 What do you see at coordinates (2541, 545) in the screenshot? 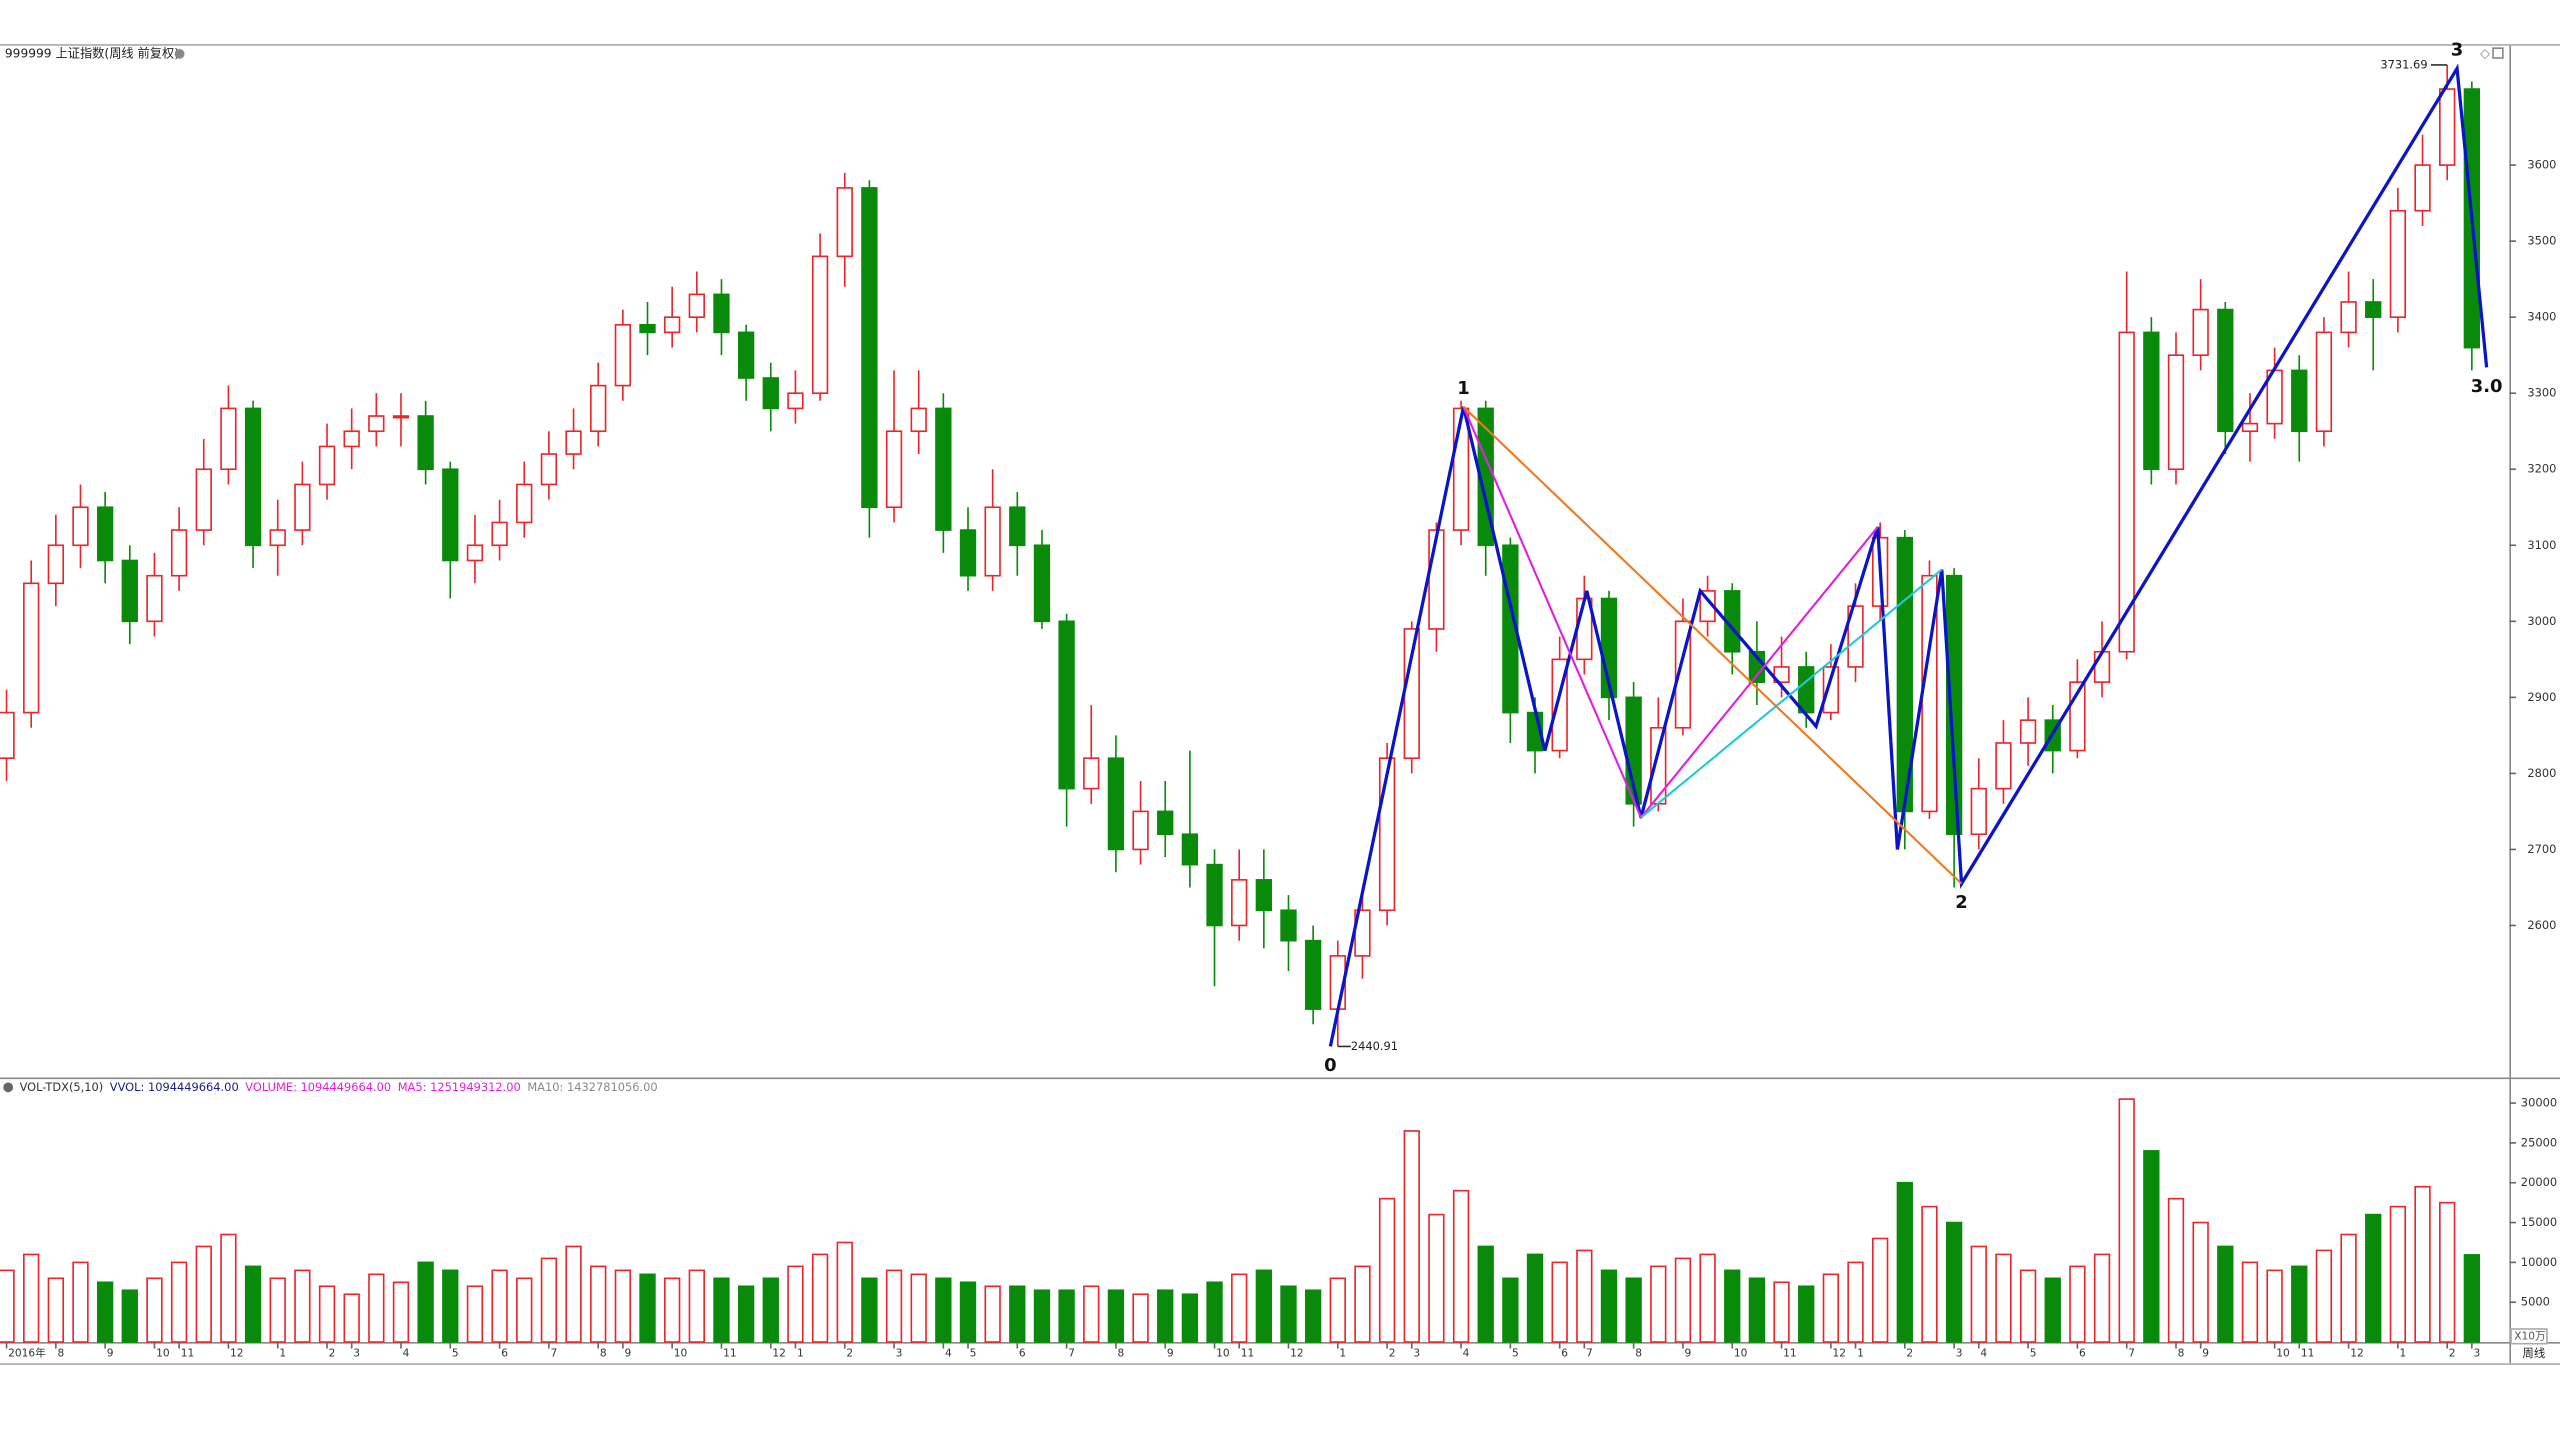
I see `y-tick-label: 3100` at bounding box center [2541, 545].